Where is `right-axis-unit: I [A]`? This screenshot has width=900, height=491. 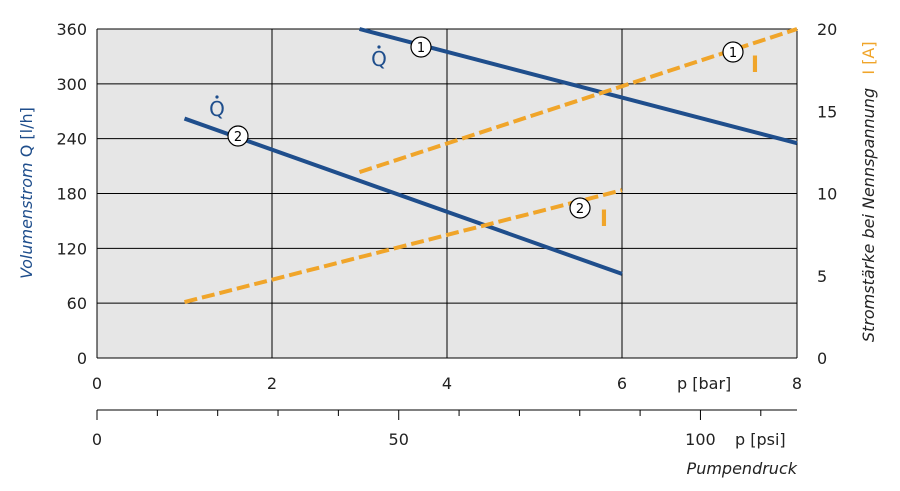 right-axis-unit: I [A] is located at coordinates (868, 57).